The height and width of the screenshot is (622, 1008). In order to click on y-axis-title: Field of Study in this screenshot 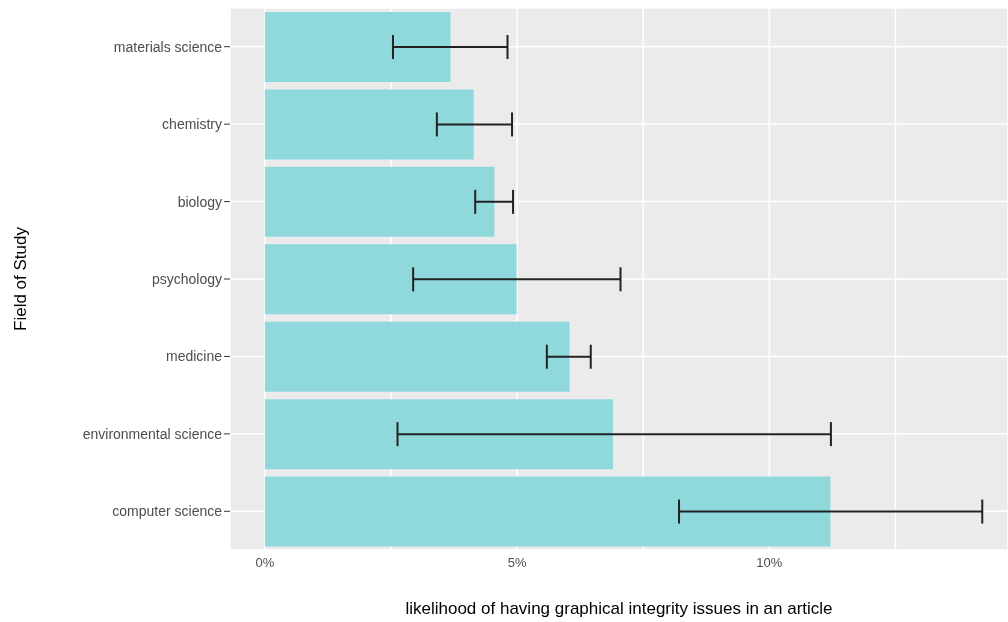, I will do `click(21, 278)`.